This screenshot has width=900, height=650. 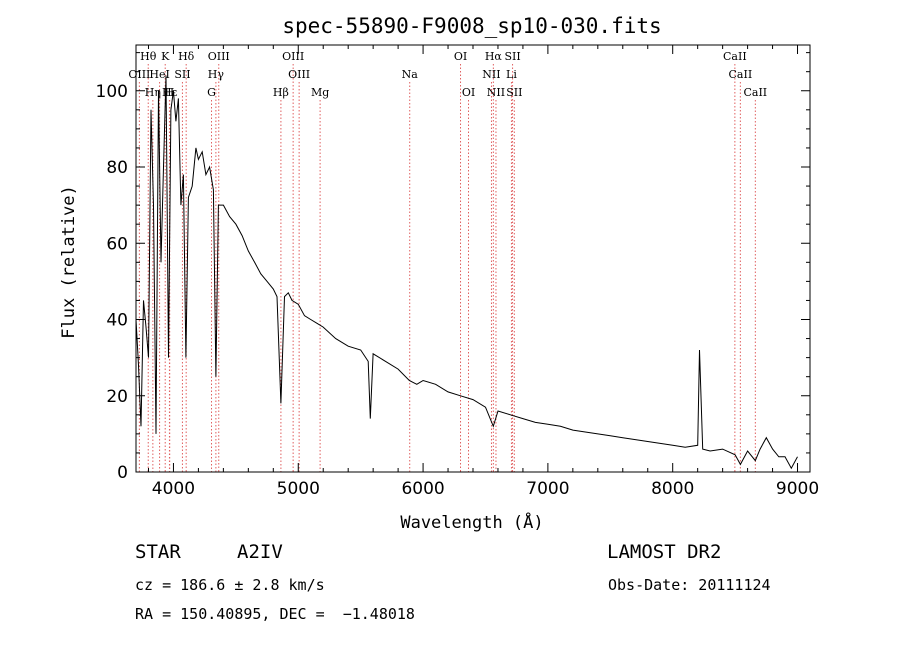 What do you see at coordinates (173, 489) in the screenshot?
I see `x-tick-label: 4000` at bounding box center [173, 489].